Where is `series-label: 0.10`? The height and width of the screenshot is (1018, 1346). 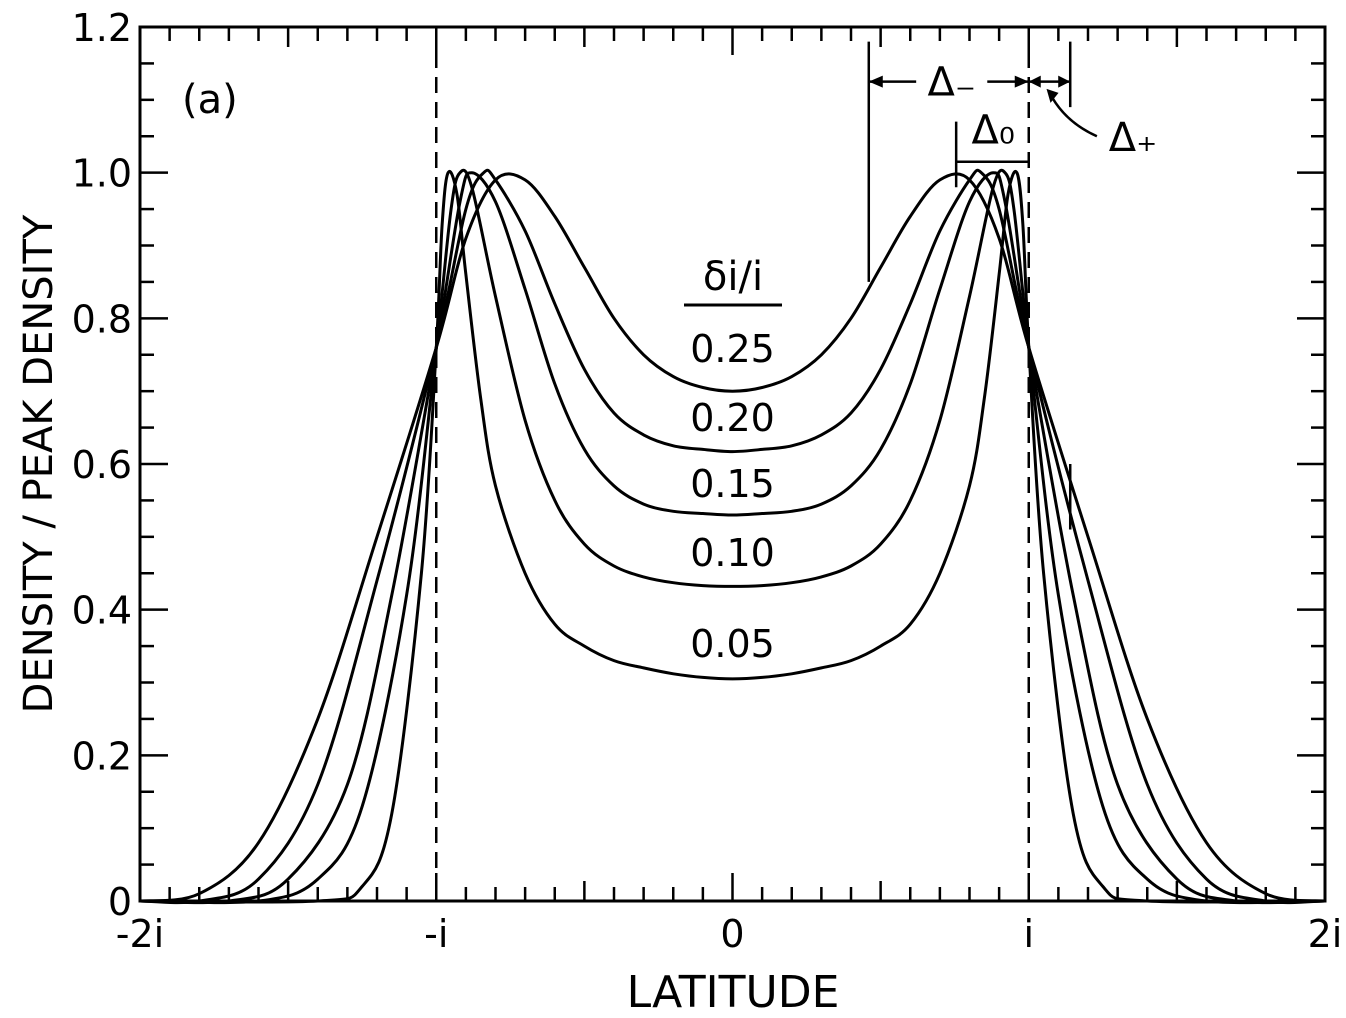
series-label: 0.10 is located at coordinates (732, 553).